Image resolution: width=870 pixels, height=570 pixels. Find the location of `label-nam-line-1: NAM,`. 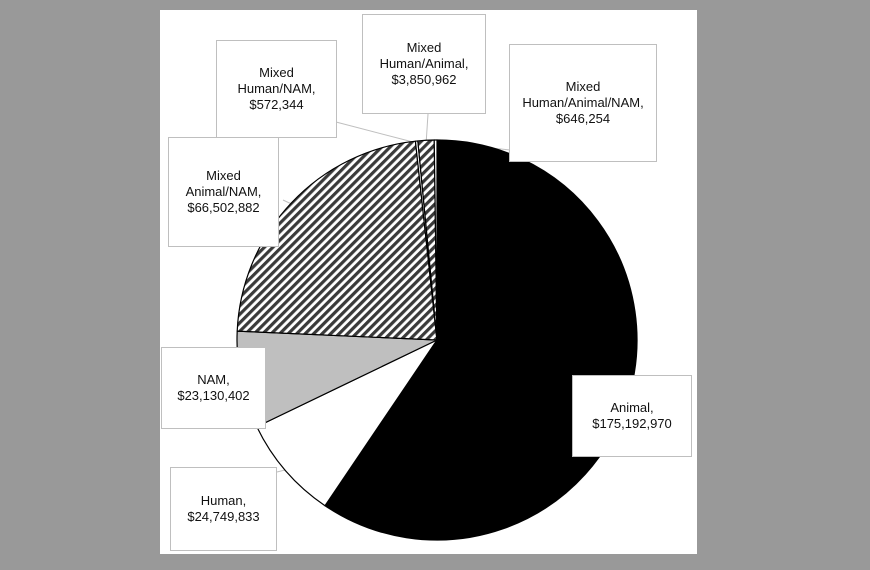

label-nam-line-1: NAM, is located at coordinates (213, 379).